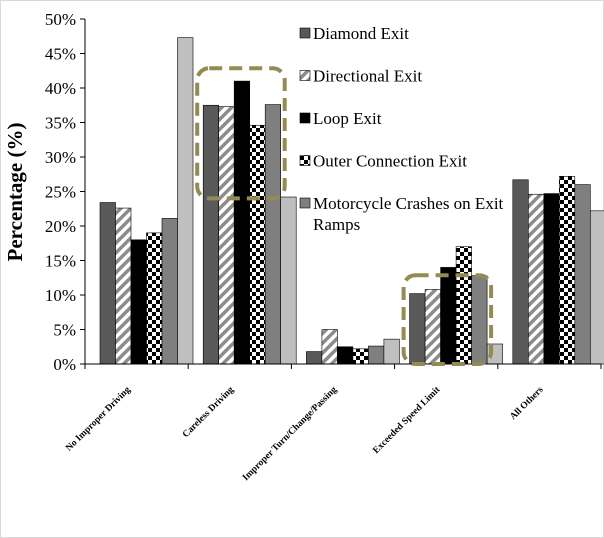 This screenshot has width=604, height=538. I want to click on bar-1-careless-driving, so click(210, 234).